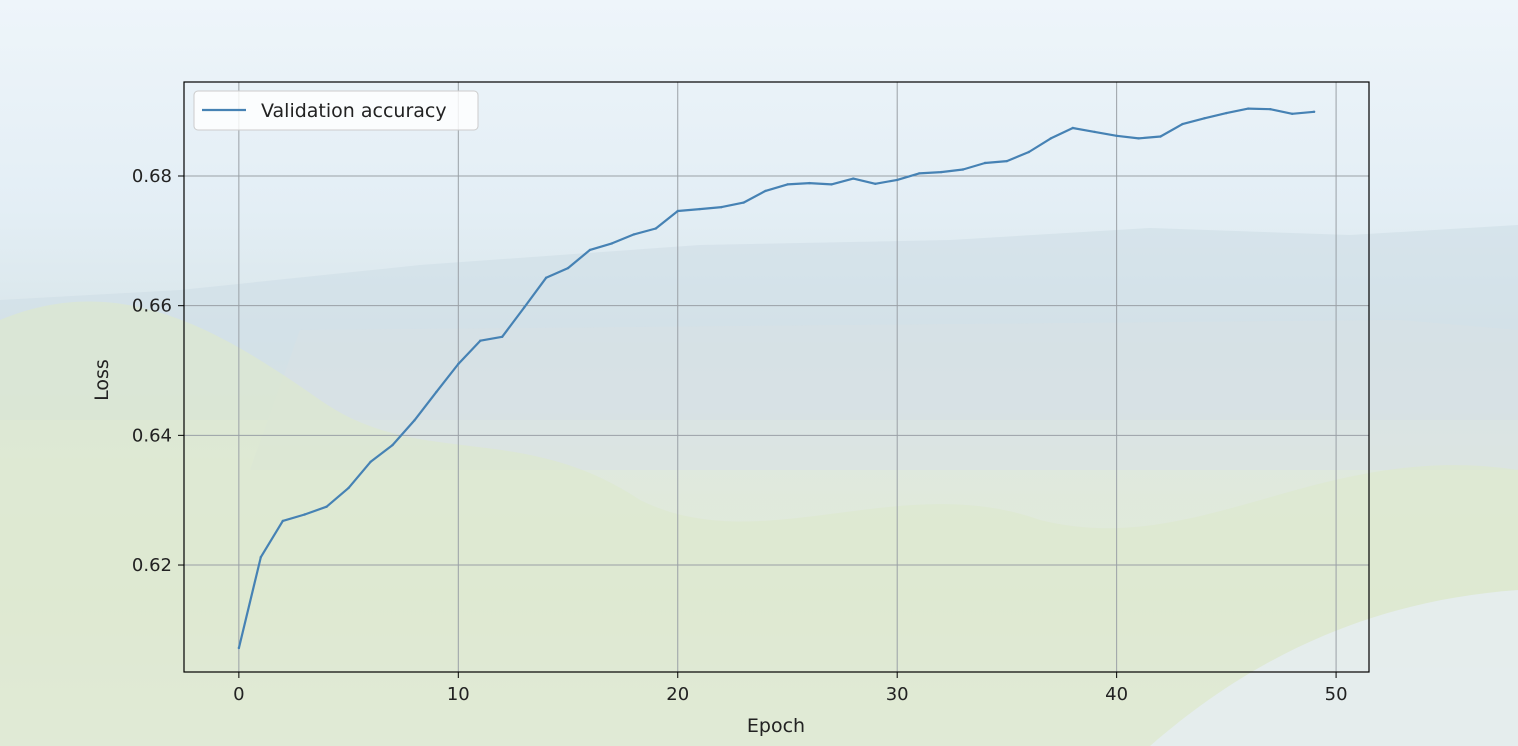 This screenshot has height=746, width=1518. What do you see at coordinates (152, 435) in the screenshot?
I see `y-tick-label: 0.64` at bounding box center [152, 435].